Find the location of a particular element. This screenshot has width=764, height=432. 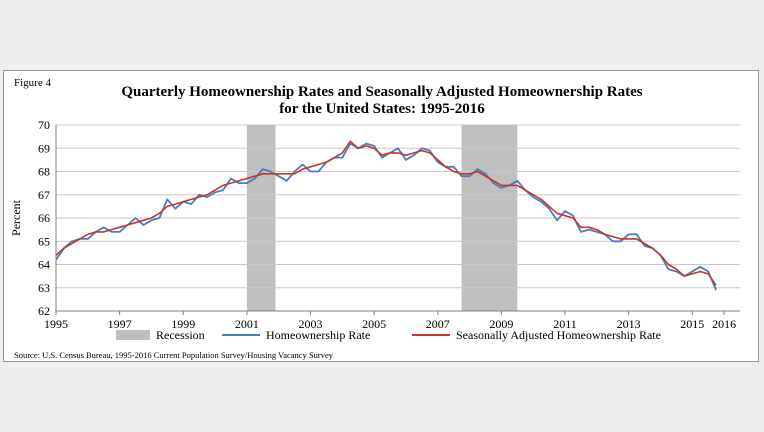

y-tick-label: 63 is located at coordinates (44, 288).